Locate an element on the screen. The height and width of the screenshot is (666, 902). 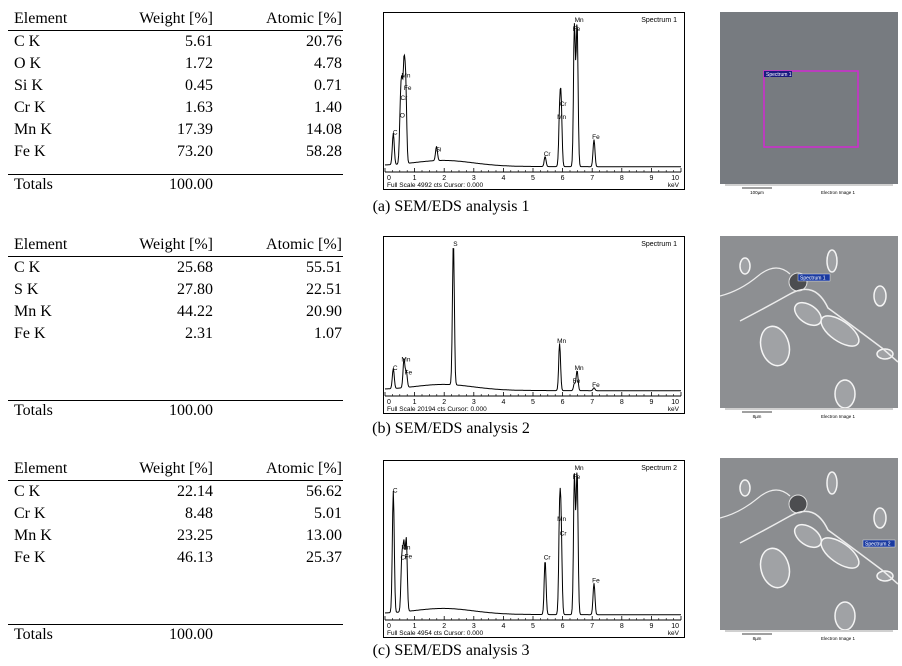
cell-atomic: 0.71 is located at coordinates (328, 85).